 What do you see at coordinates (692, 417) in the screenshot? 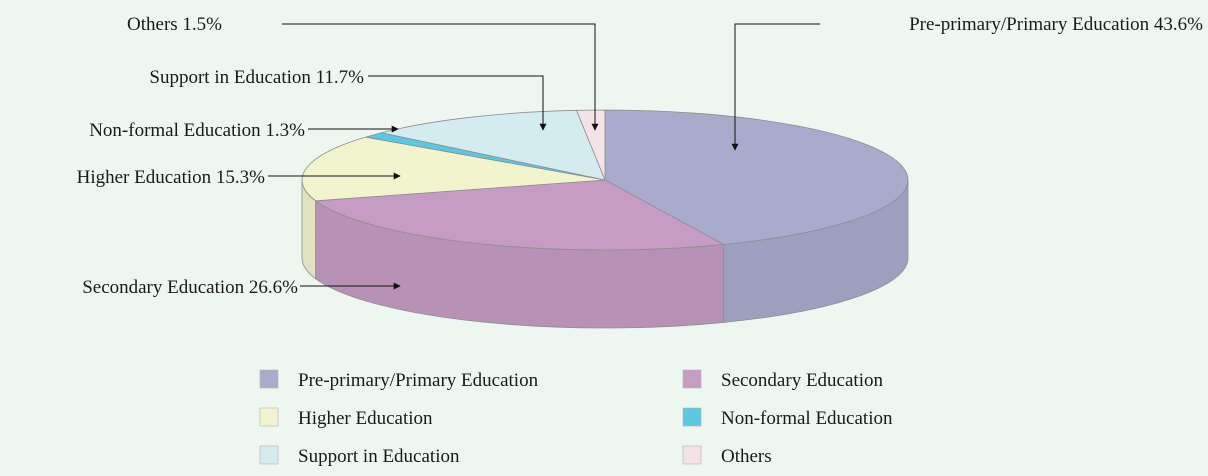
I see `legend-swatch-non-formal-education` at bounding box center [692, 417].